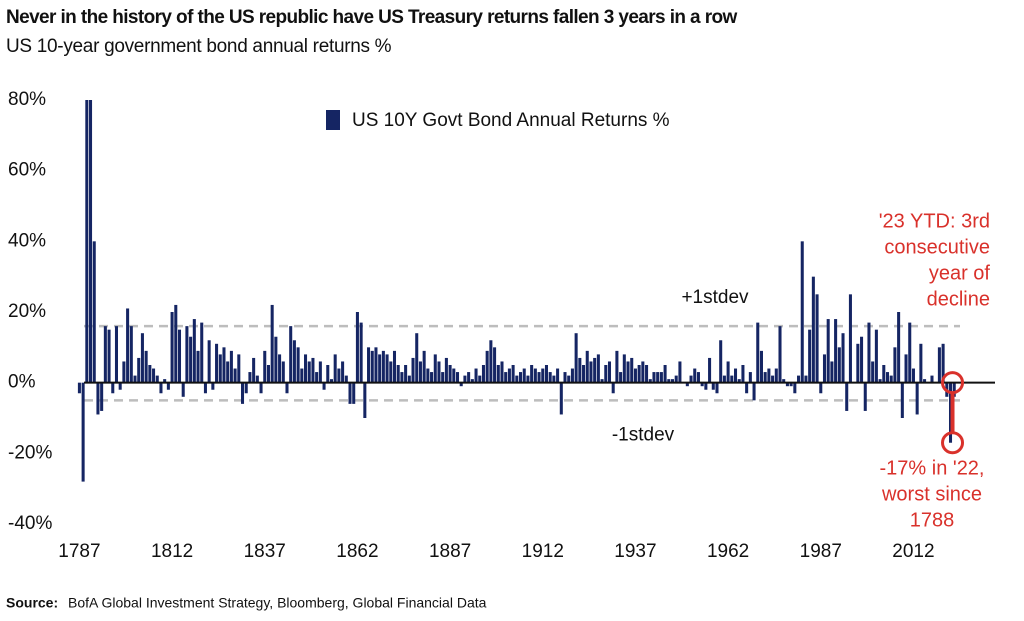  What do you see at coordinates (932, 468) in the screenshot?
I see `annotation-line: -17% in '22,` at bounding box center [932, 468].